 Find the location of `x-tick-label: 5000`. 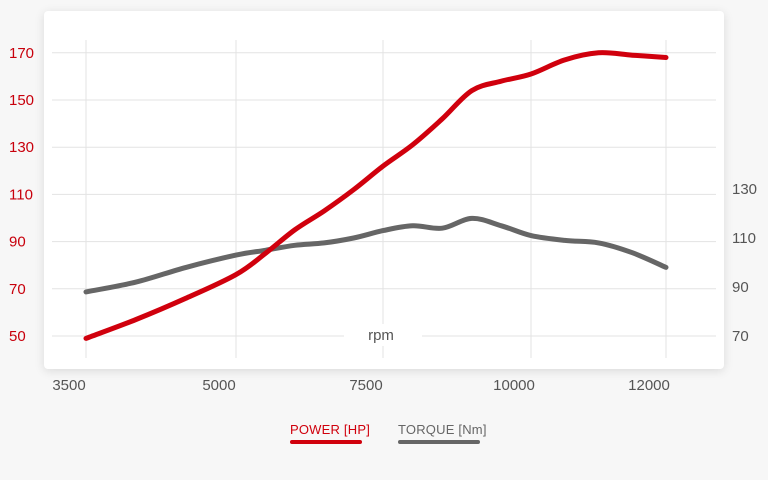

x-tick-label: 5000 is located at coordinates (218, 385).